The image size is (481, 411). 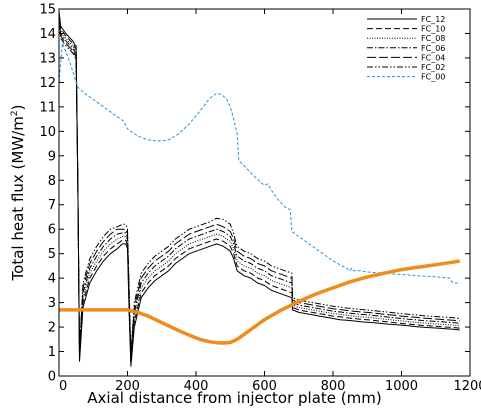 What do you see at coordinates (52, 303) in the screenshot?
I see `y-tick-label: 3` at bounding box center [52, 303].